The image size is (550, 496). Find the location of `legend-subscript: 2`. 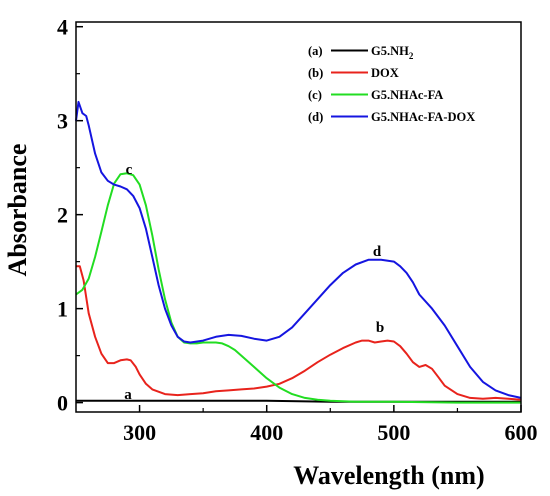

legend-subscript: 2 is located at coordinates (411, 56).